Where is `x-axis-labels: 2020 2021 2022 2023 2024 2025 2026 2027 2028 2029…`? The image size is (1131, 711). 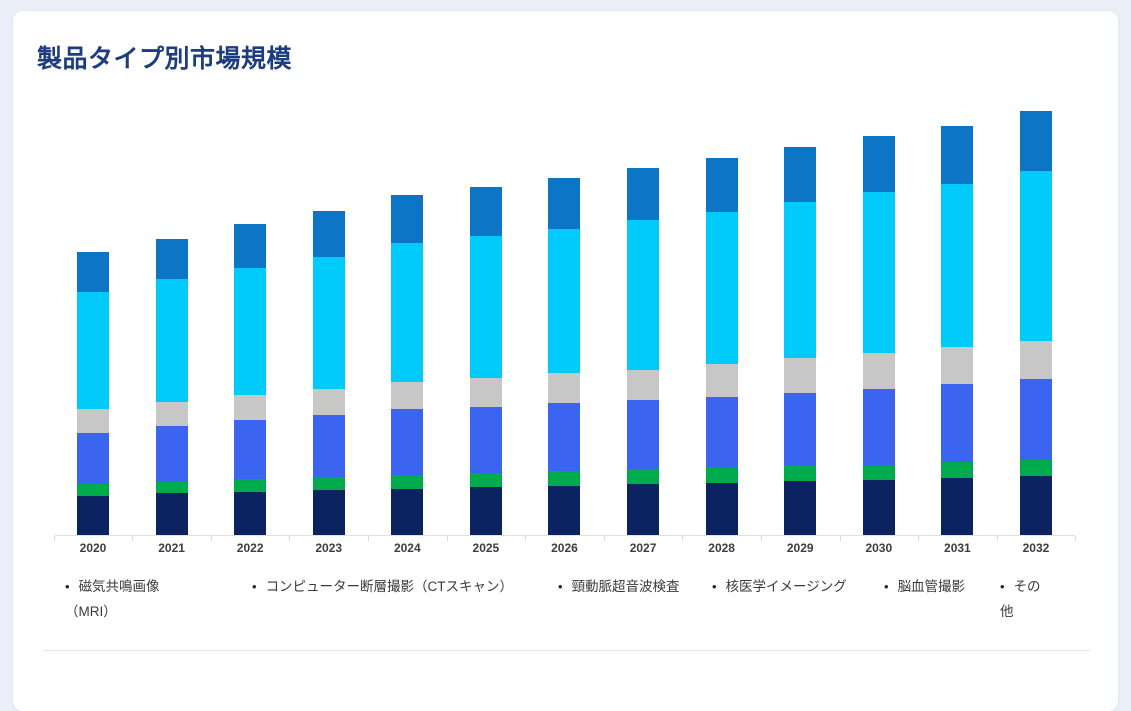
x-axis-labels: 2020 2021 2022 2023 2024 2025 2026 2027 2028 2029… is located at coordinates (565, 548).